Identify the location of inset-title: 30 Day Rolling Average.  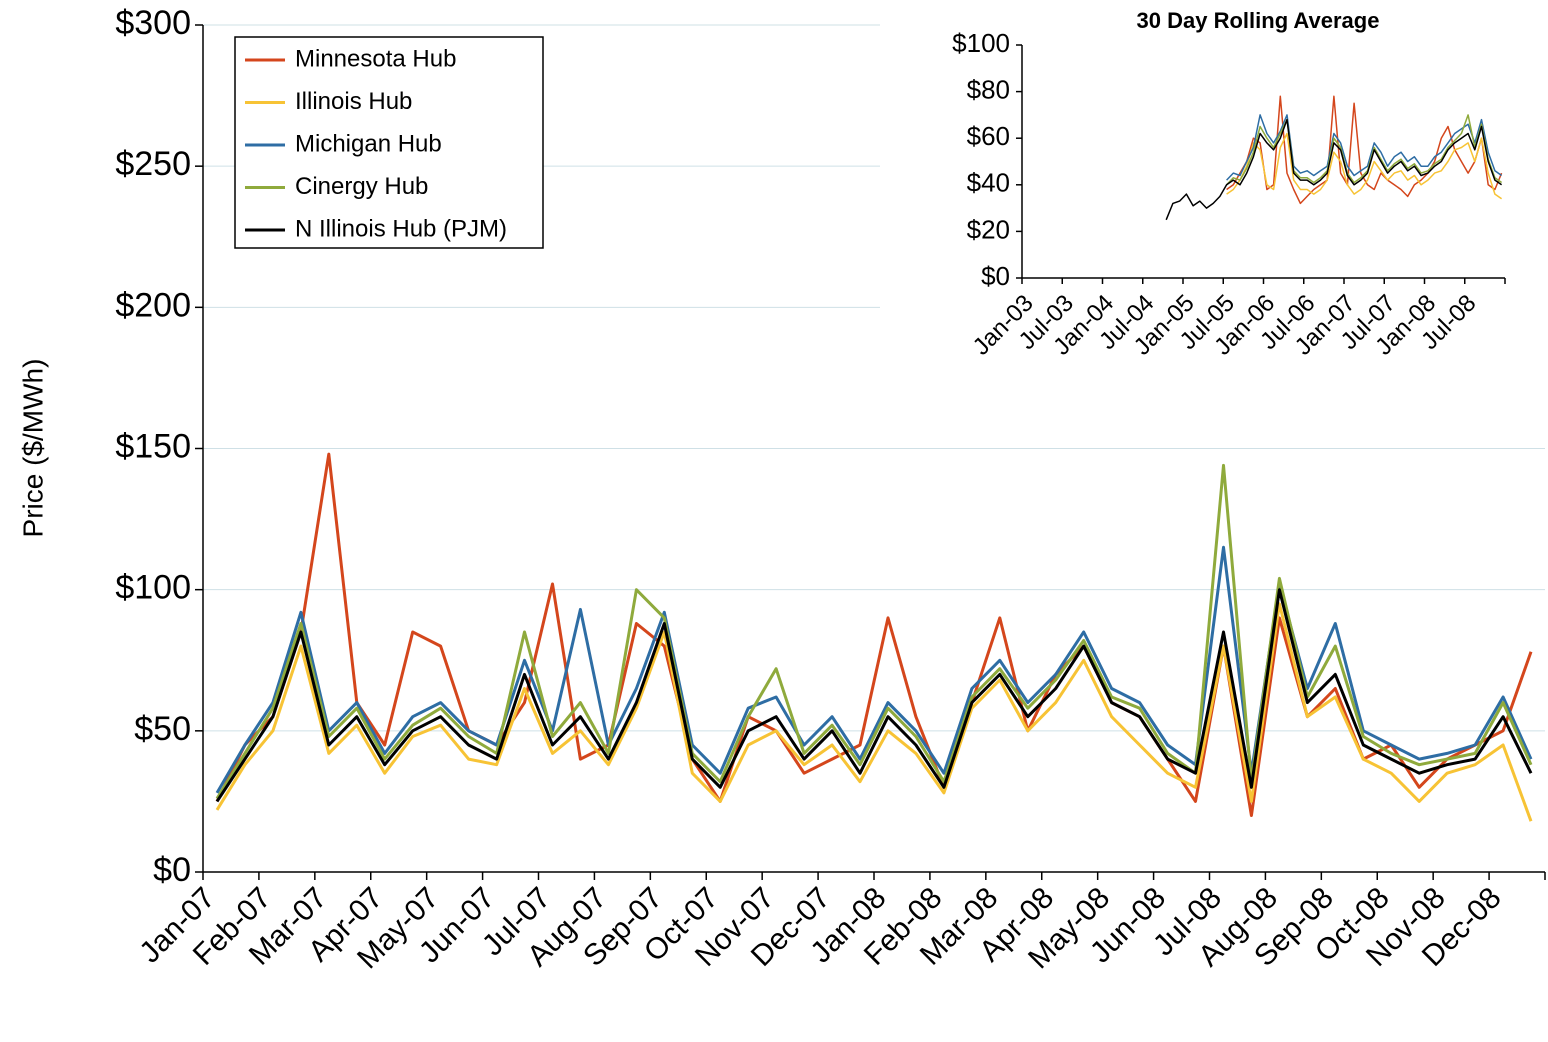
(1258, 20).